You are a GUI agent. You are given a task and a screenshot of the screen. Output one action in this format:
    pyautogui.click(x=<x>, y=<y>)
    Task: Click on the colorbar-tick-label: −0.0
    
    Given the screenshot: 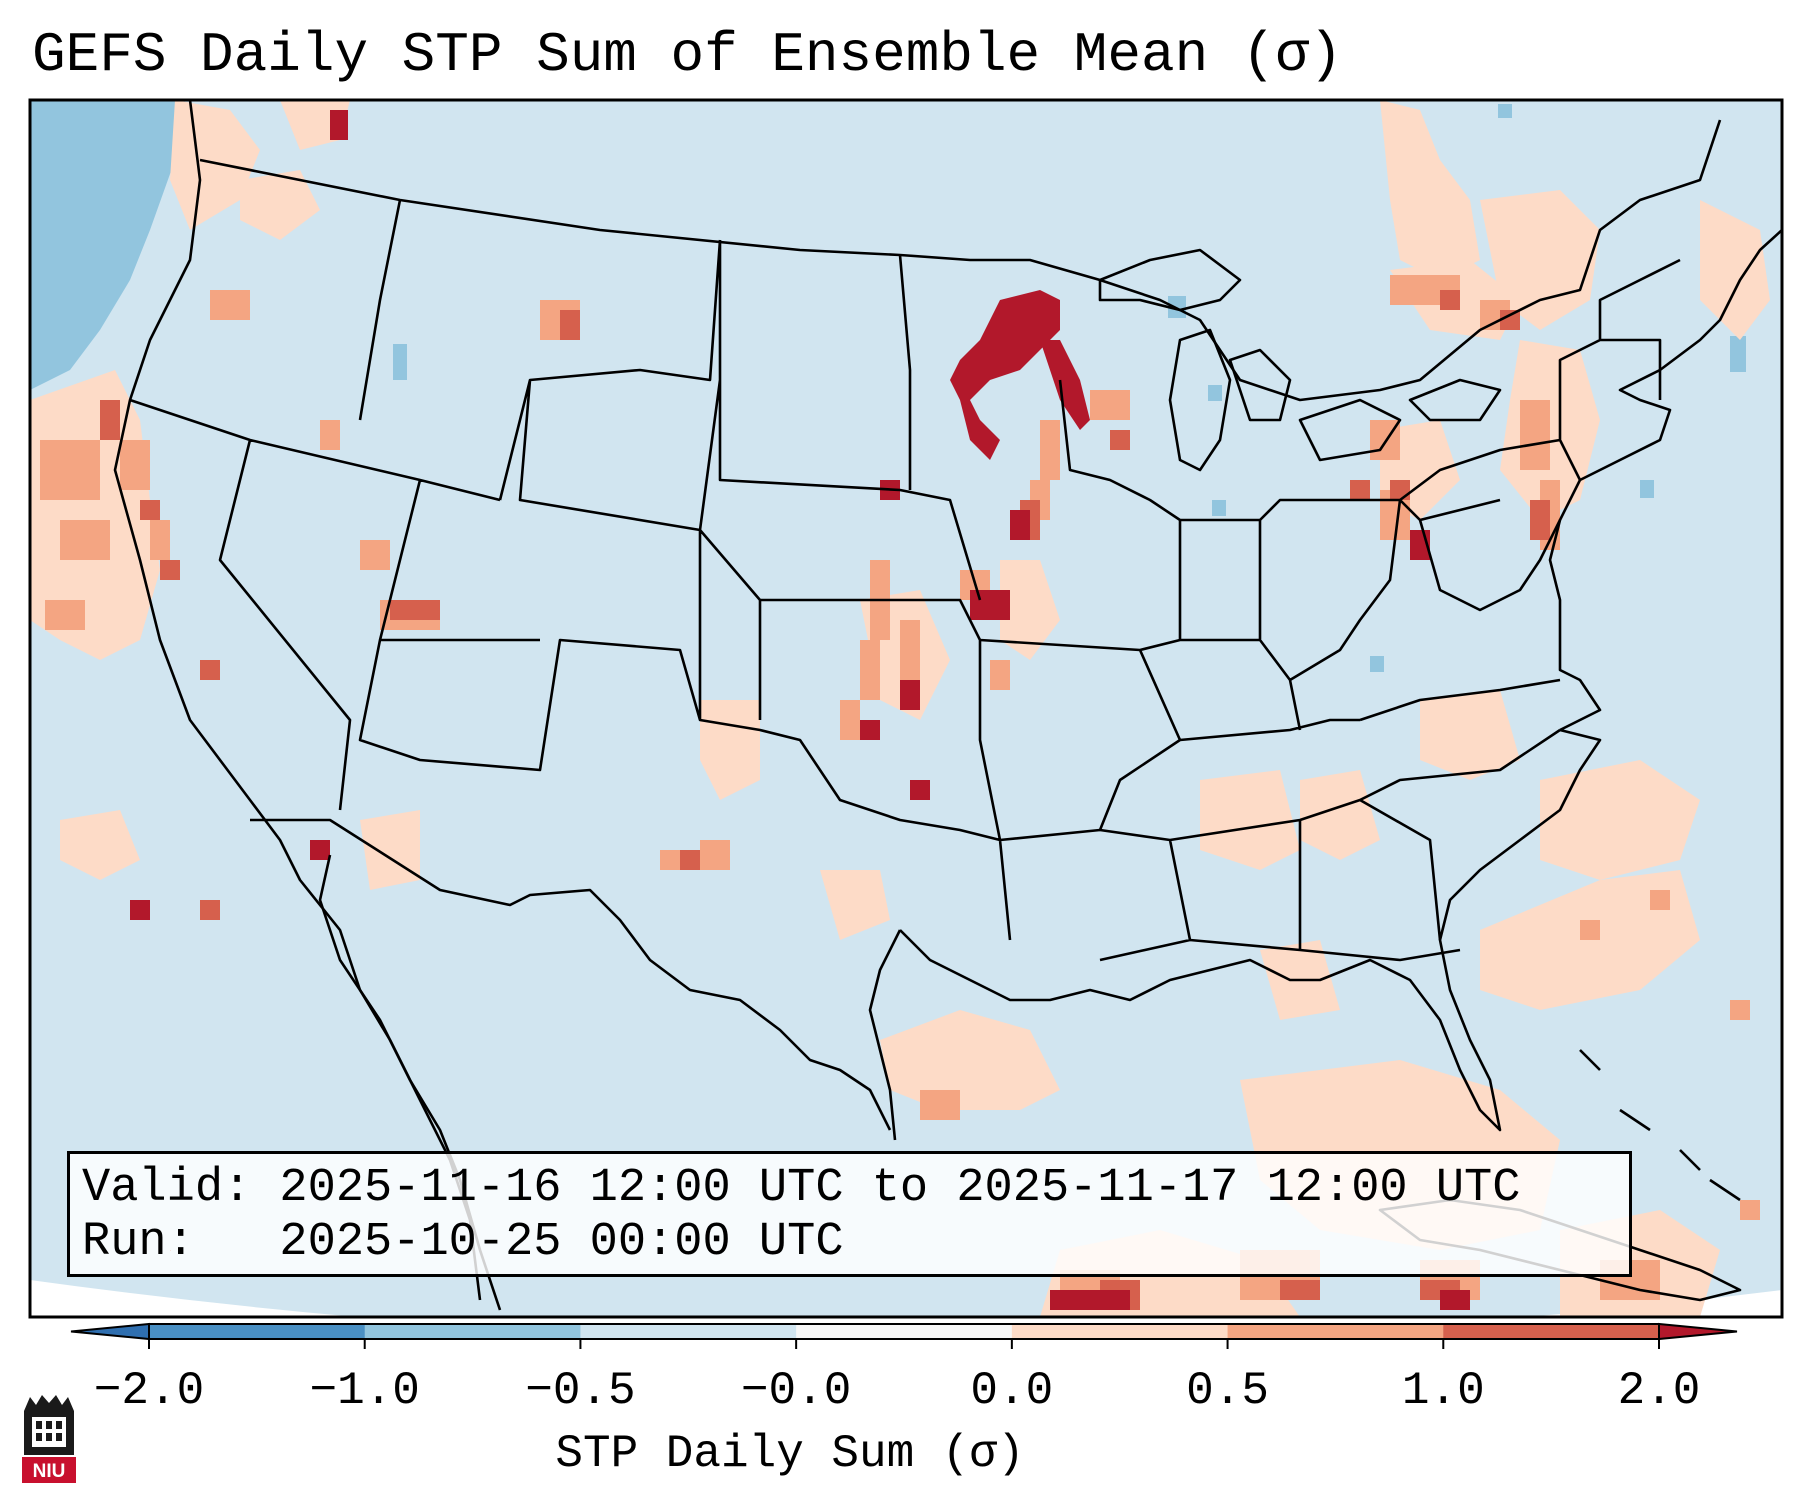 What is the action you would take?
    pyautogui.click(x=796, y=1391)
    